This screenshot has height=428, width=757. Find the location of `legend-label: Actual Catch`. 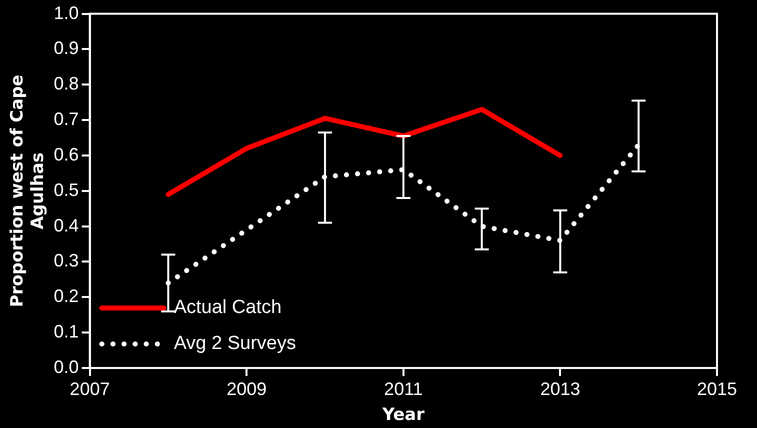

legend-label: Actual Catch is located at coordinates (228, 307).